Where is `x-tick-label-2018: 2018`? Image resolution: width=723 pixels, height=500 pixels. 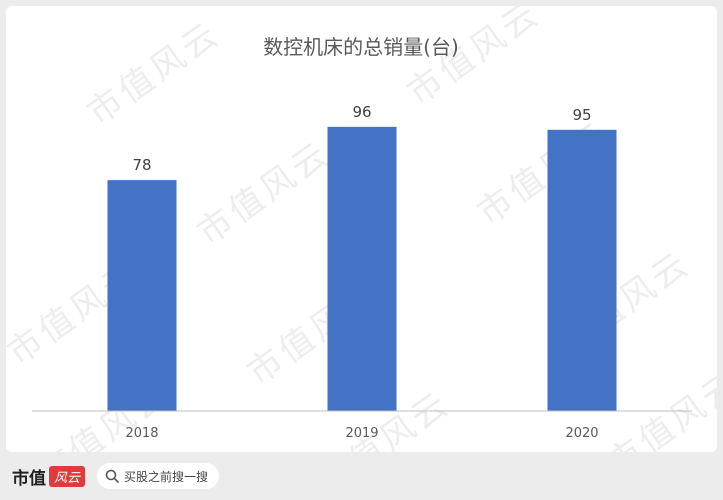 x-tick-label-2018: 2018 is located at coordinates (141, 433).